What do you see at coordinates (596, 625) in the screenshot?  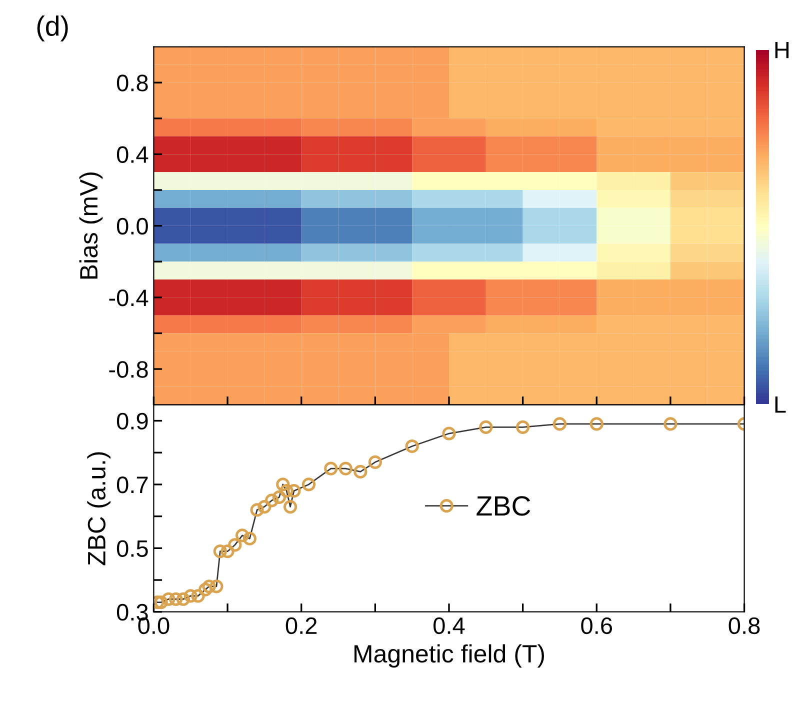 I see `x-tick-label: 0.6` at bounding box center [596, 625].